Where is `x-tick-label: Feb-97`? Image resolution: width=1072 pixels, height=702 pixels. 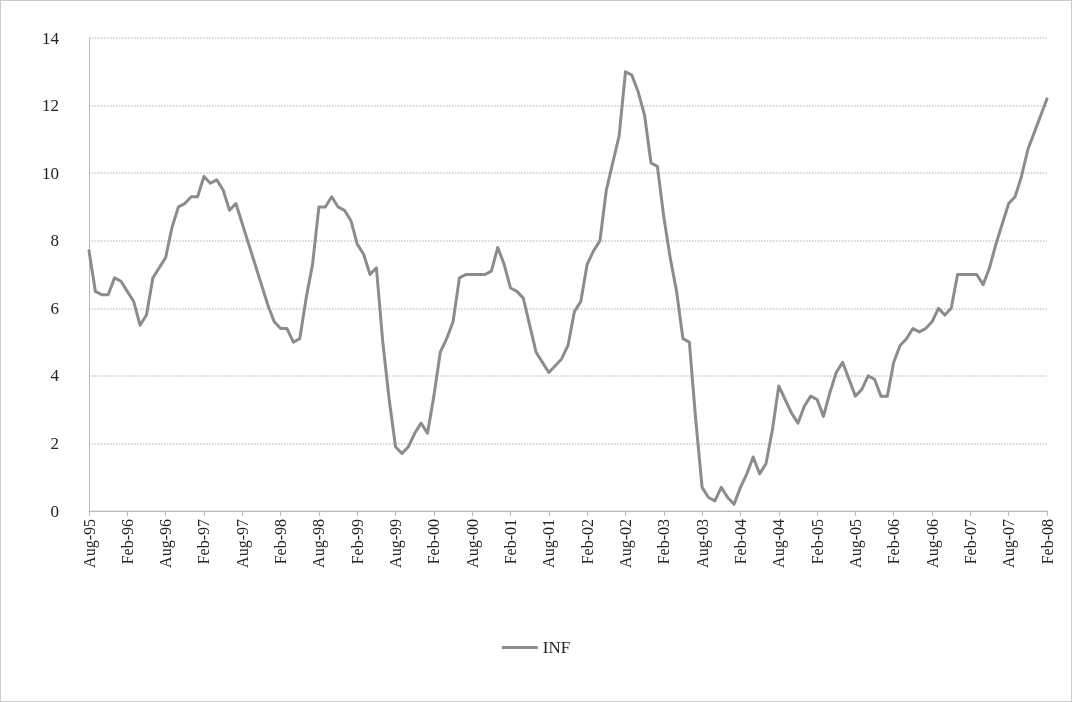 x-tick-label: Feb-97 is located at coordinates (204, 542).